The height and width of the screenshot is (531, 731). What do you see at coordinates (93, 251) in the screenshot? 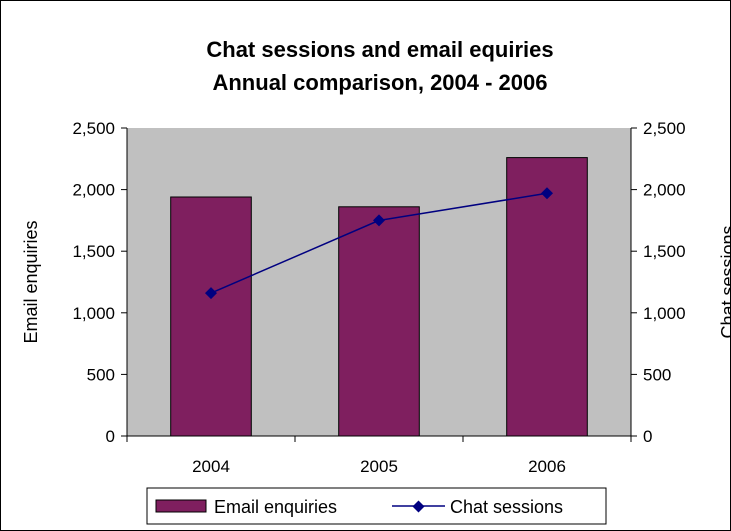
I see `left-tick-label: 1,500` at bounding box center [93, 251].